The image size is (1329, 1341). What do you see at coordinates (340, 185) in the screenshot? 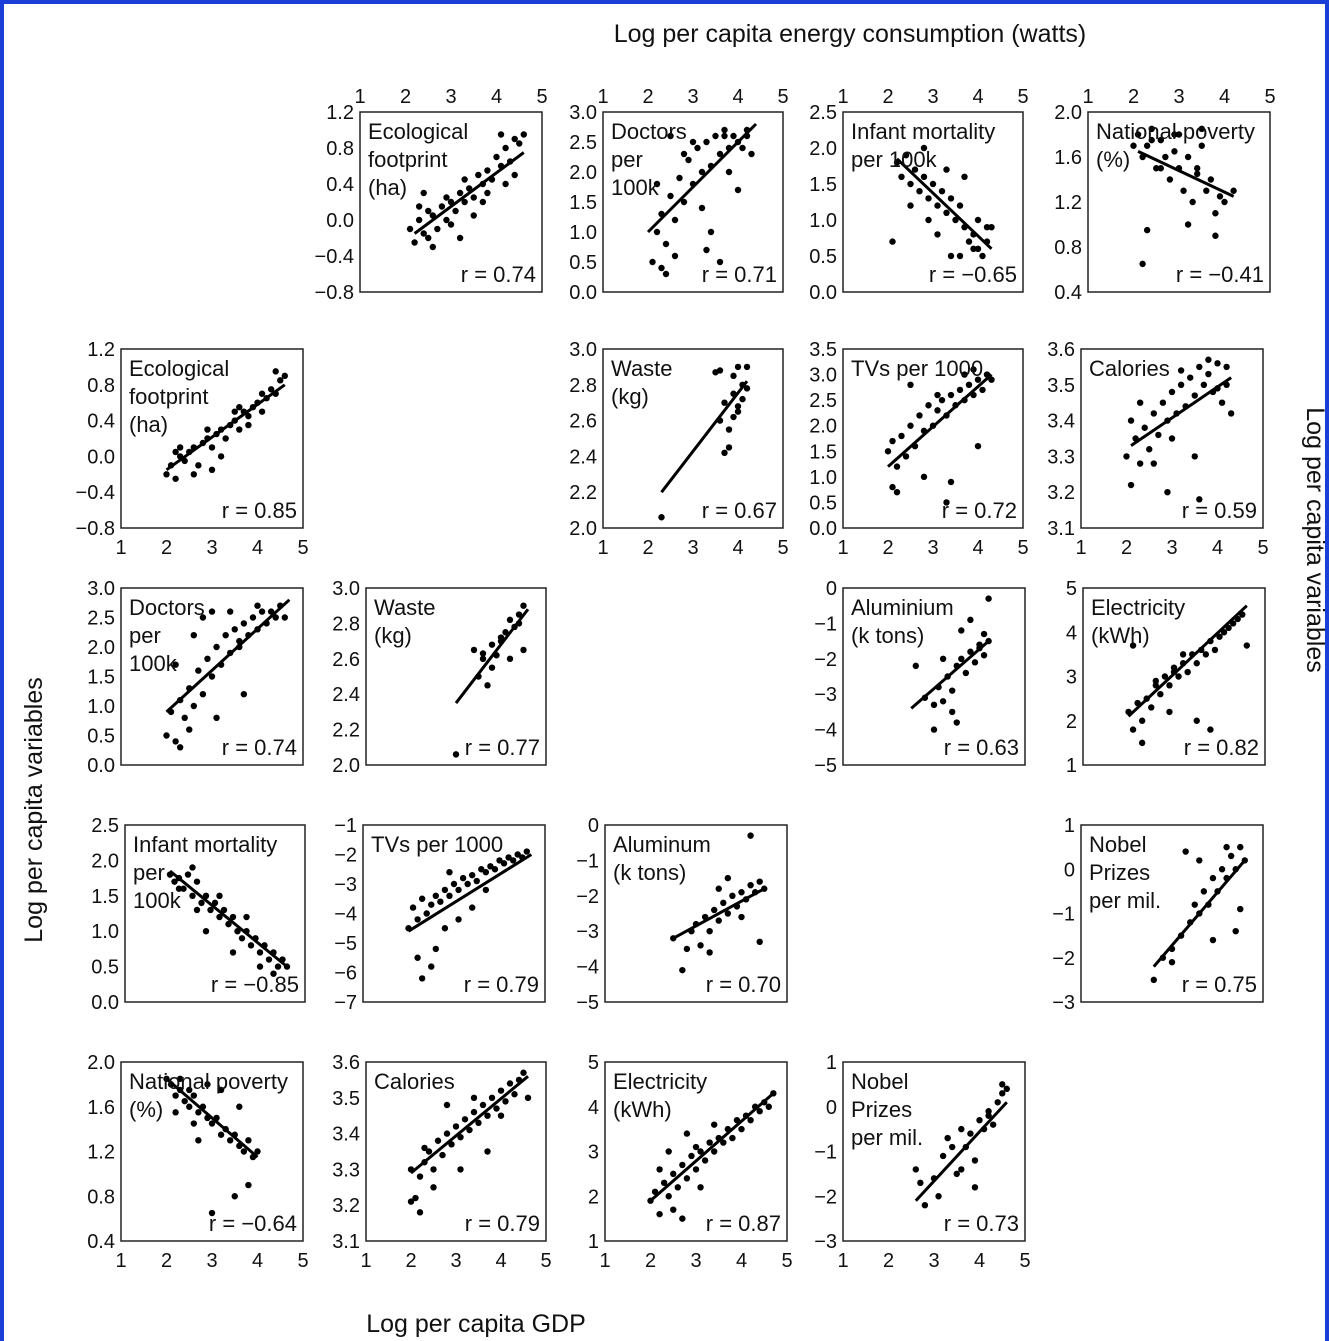
I see `y-tick-label: 0.4` at bounding box center [340, 185].